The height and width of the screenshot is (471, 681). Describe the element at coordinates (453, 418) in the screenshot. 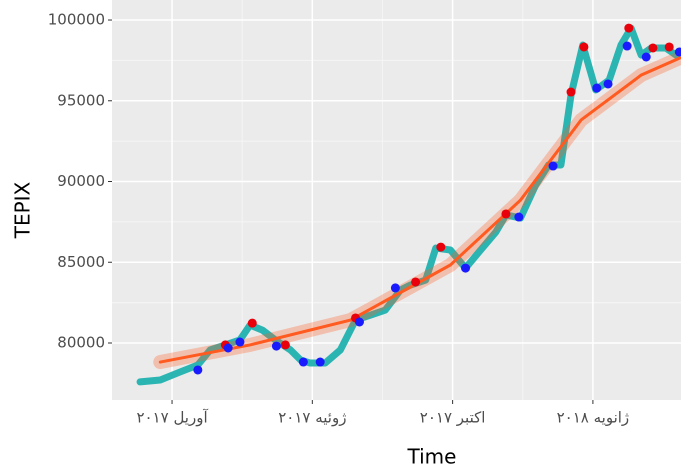

I see `x-tick-label: اکتبر ۲۰۱۷` at that location.